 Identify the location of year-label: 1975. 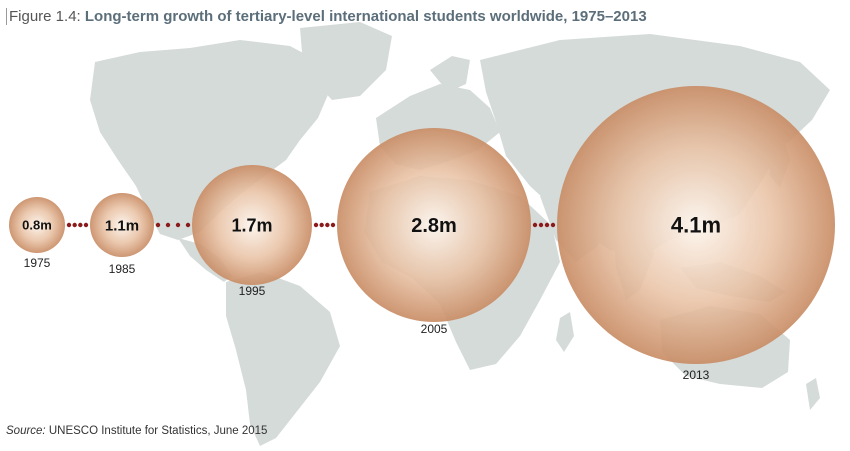
(37, 263).